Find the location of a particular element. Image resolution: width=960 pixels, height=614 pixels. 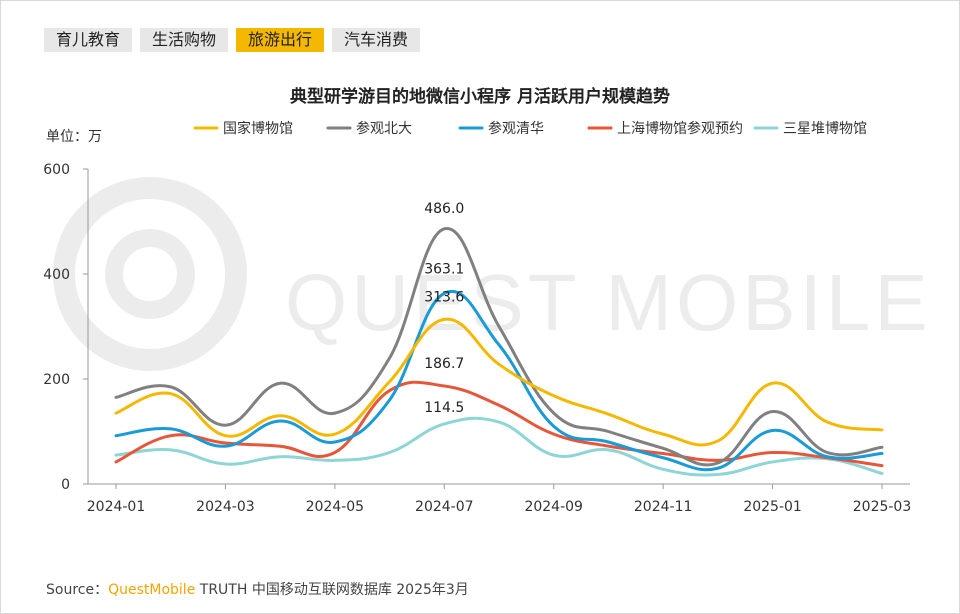

data-label: 313.6 is located at coordinates (444, 297).